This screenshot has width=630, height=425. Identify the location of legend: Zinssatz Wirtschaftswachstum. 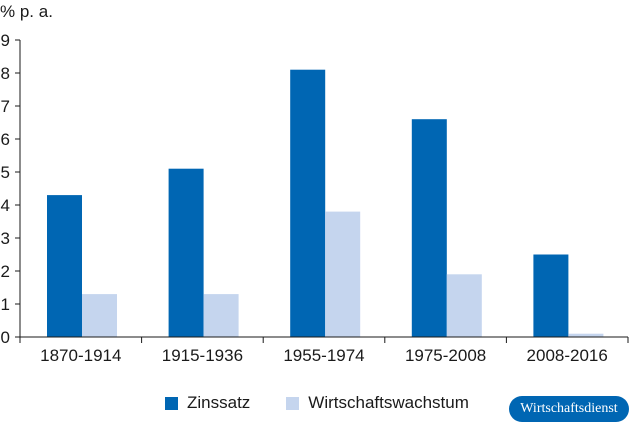
(335, 403).